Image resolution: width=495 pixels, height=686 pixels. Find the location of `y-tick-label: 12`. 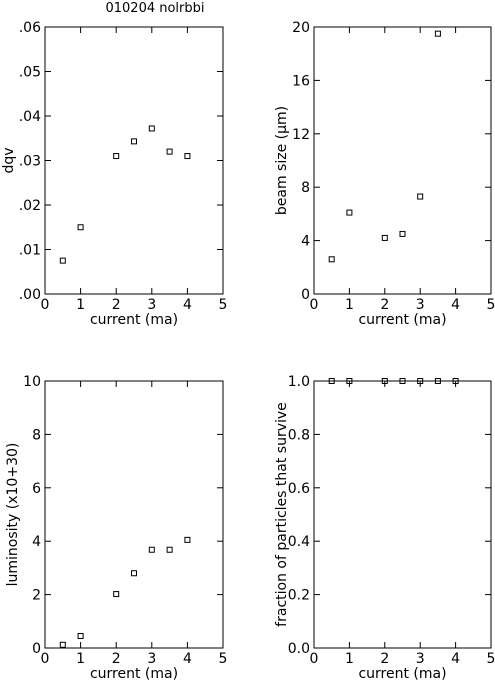

y-tick-label: 12 is located at coordinates (301, 135).